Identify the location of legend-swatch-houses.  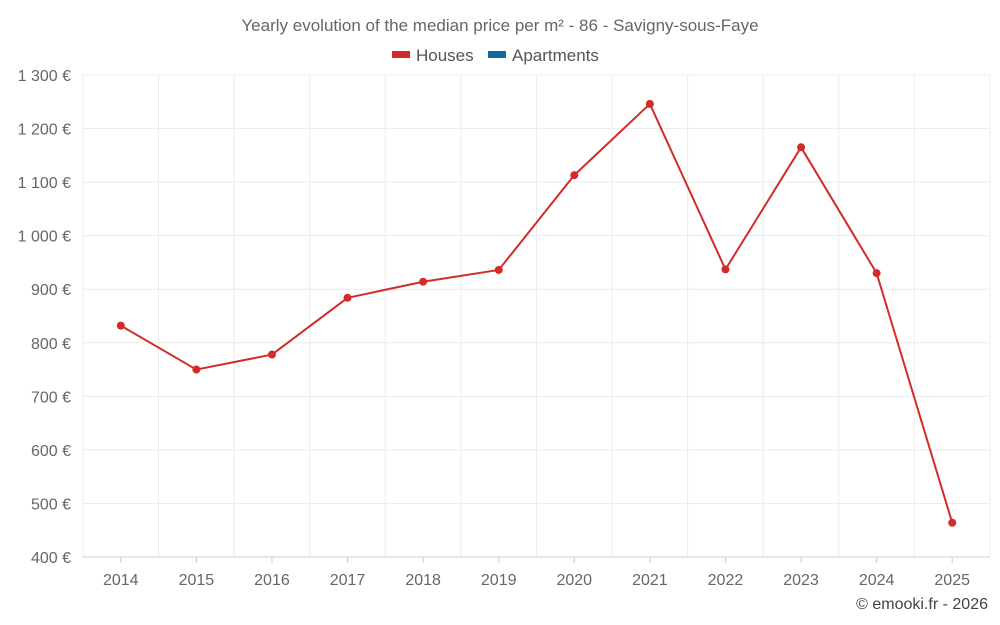
(401, 54).